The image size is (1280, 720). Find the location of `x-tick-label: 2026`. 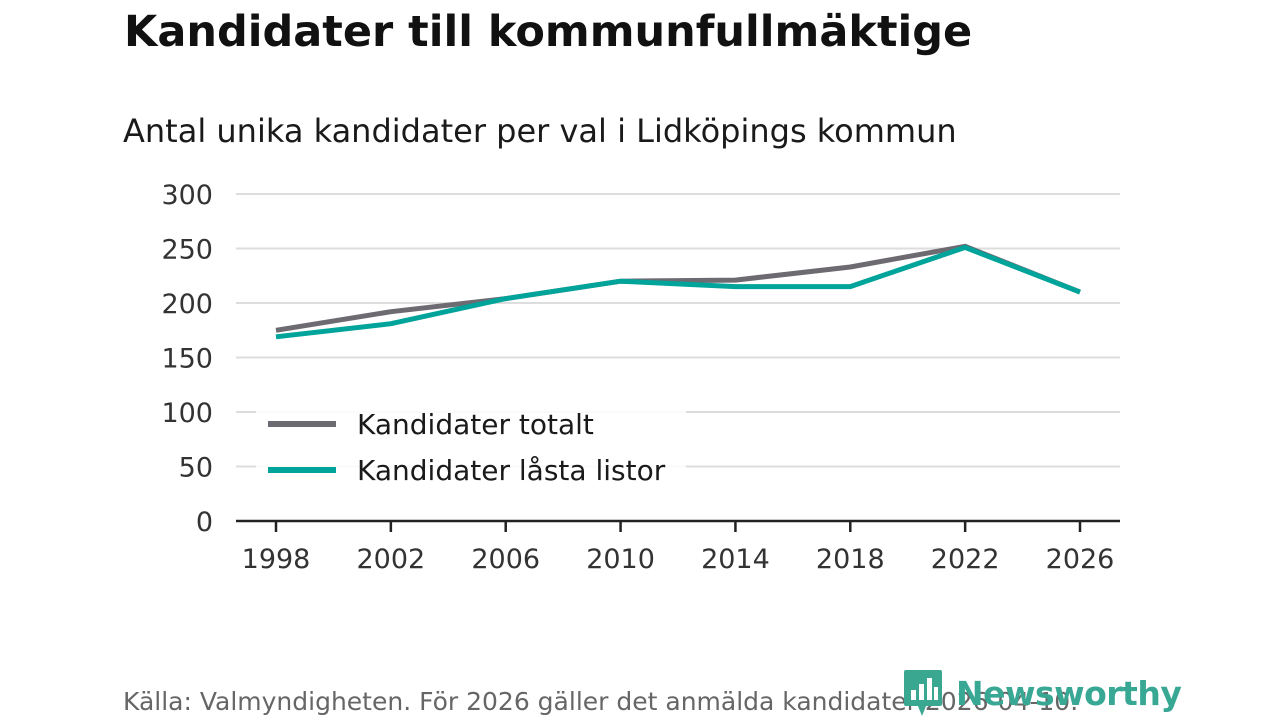

x-tick-label: 2026 is located at coordinates (1080, 559).